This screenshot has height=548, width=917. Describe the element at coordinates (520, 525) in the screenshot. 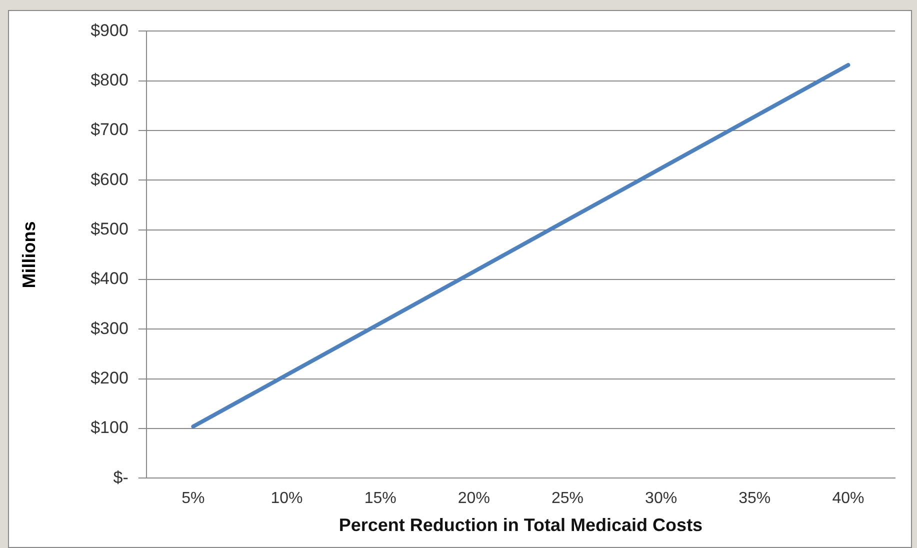

I see `x-axis-title: Percent Reduction in Total Medicaid Costs` at that location.